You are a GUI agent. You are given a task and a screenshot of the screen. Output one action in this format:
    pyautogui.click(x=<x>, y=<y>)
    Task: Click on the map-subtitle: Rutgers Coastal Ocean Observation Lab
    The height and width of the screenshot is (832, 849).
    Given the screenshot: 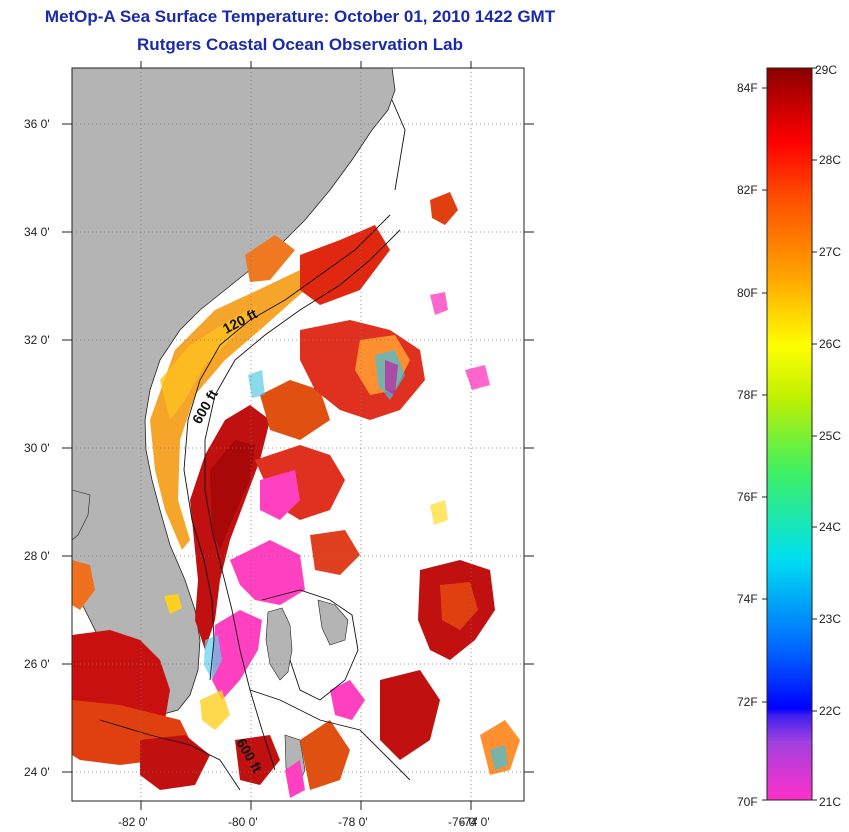 What is the action you would take?
    pyautogui.click(x=300, y=44)
    